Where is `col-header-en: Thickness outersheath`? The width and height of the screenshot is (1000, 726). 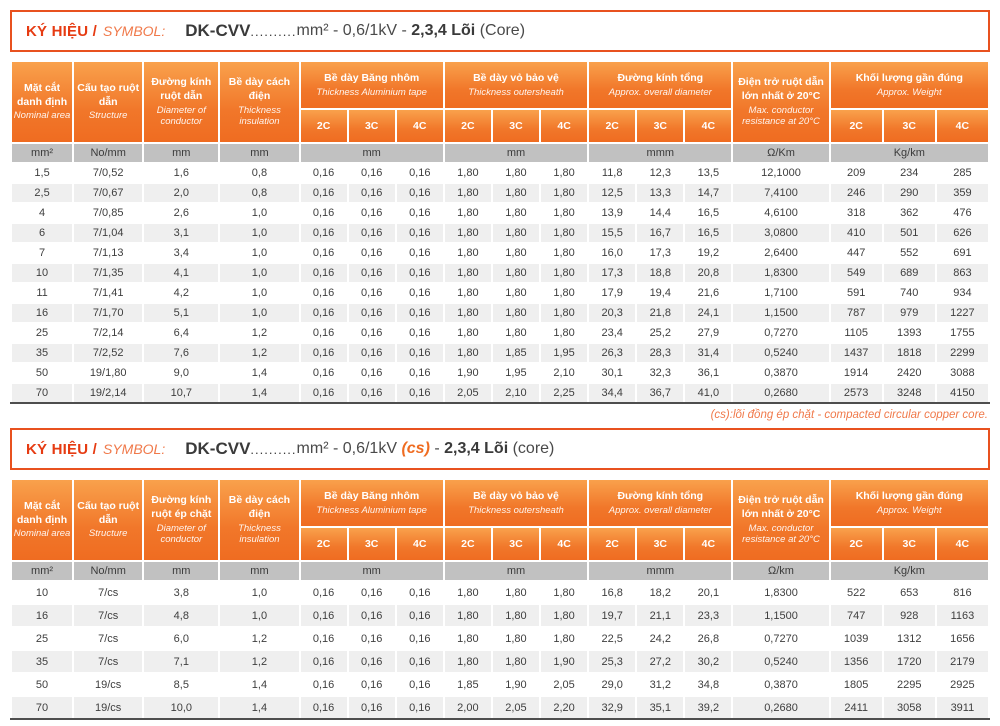
col-header-en: Thickness outersheath is located at coordinates (516, 92).